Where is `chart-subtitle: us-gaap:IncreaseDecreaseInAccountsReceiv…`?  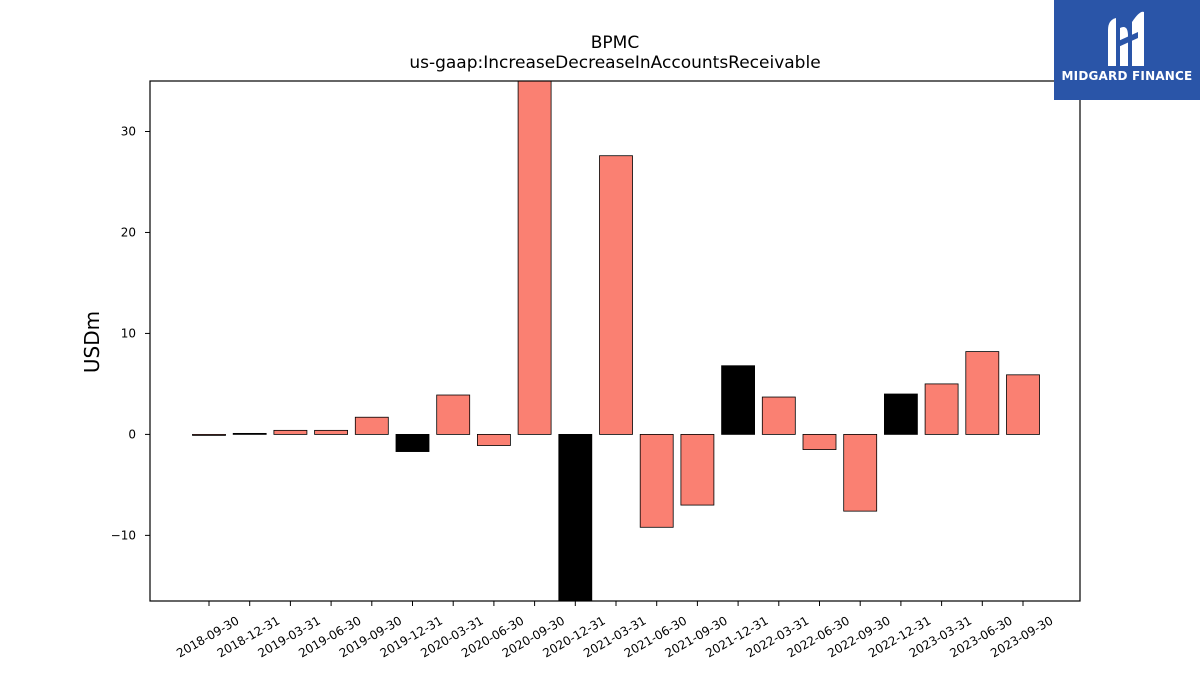 chart-subtitle: us-gaap:IncreaseDecreaseInAccountsReceiv… is located at coordinates (614, 63).